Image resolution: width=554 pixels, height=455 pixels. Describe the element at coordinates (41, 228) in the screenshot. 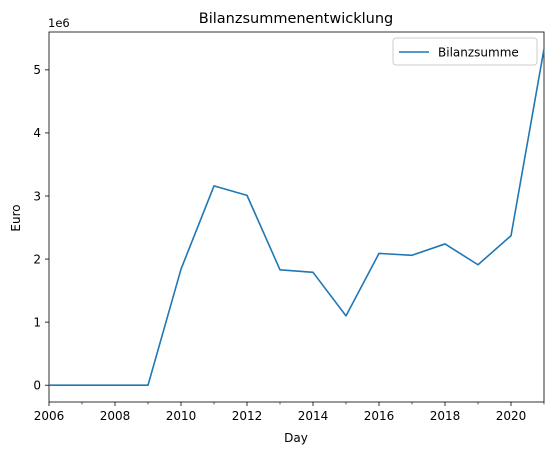

I see `y-axis-ticks: 0 1 2 3 4 5` at that location.